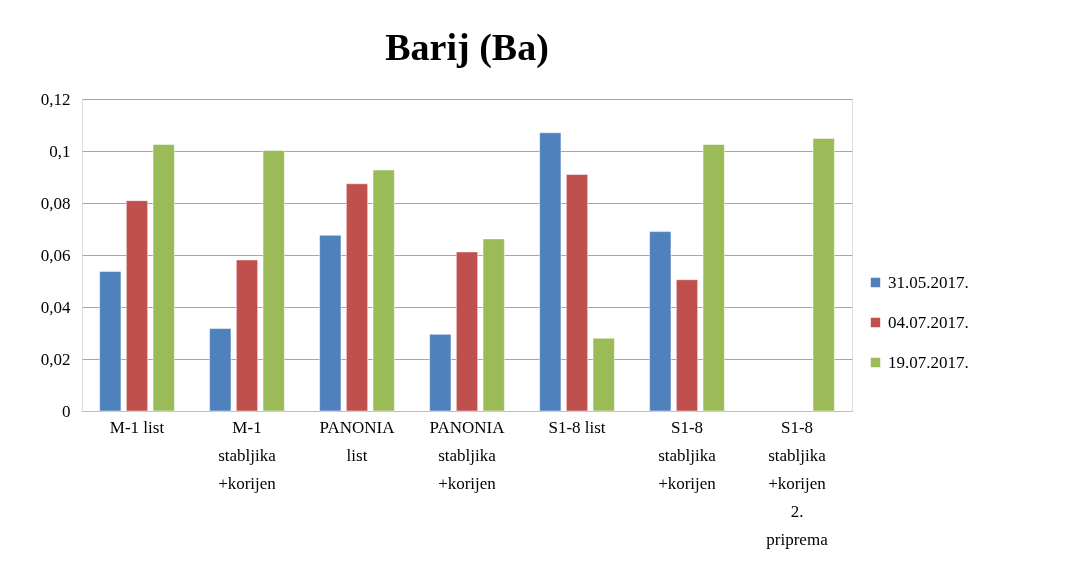  Describe the element at coordinates (467, 455) in the screenshot. I see `x-tick-label: PANONIA stabljika +korijen` at that location.